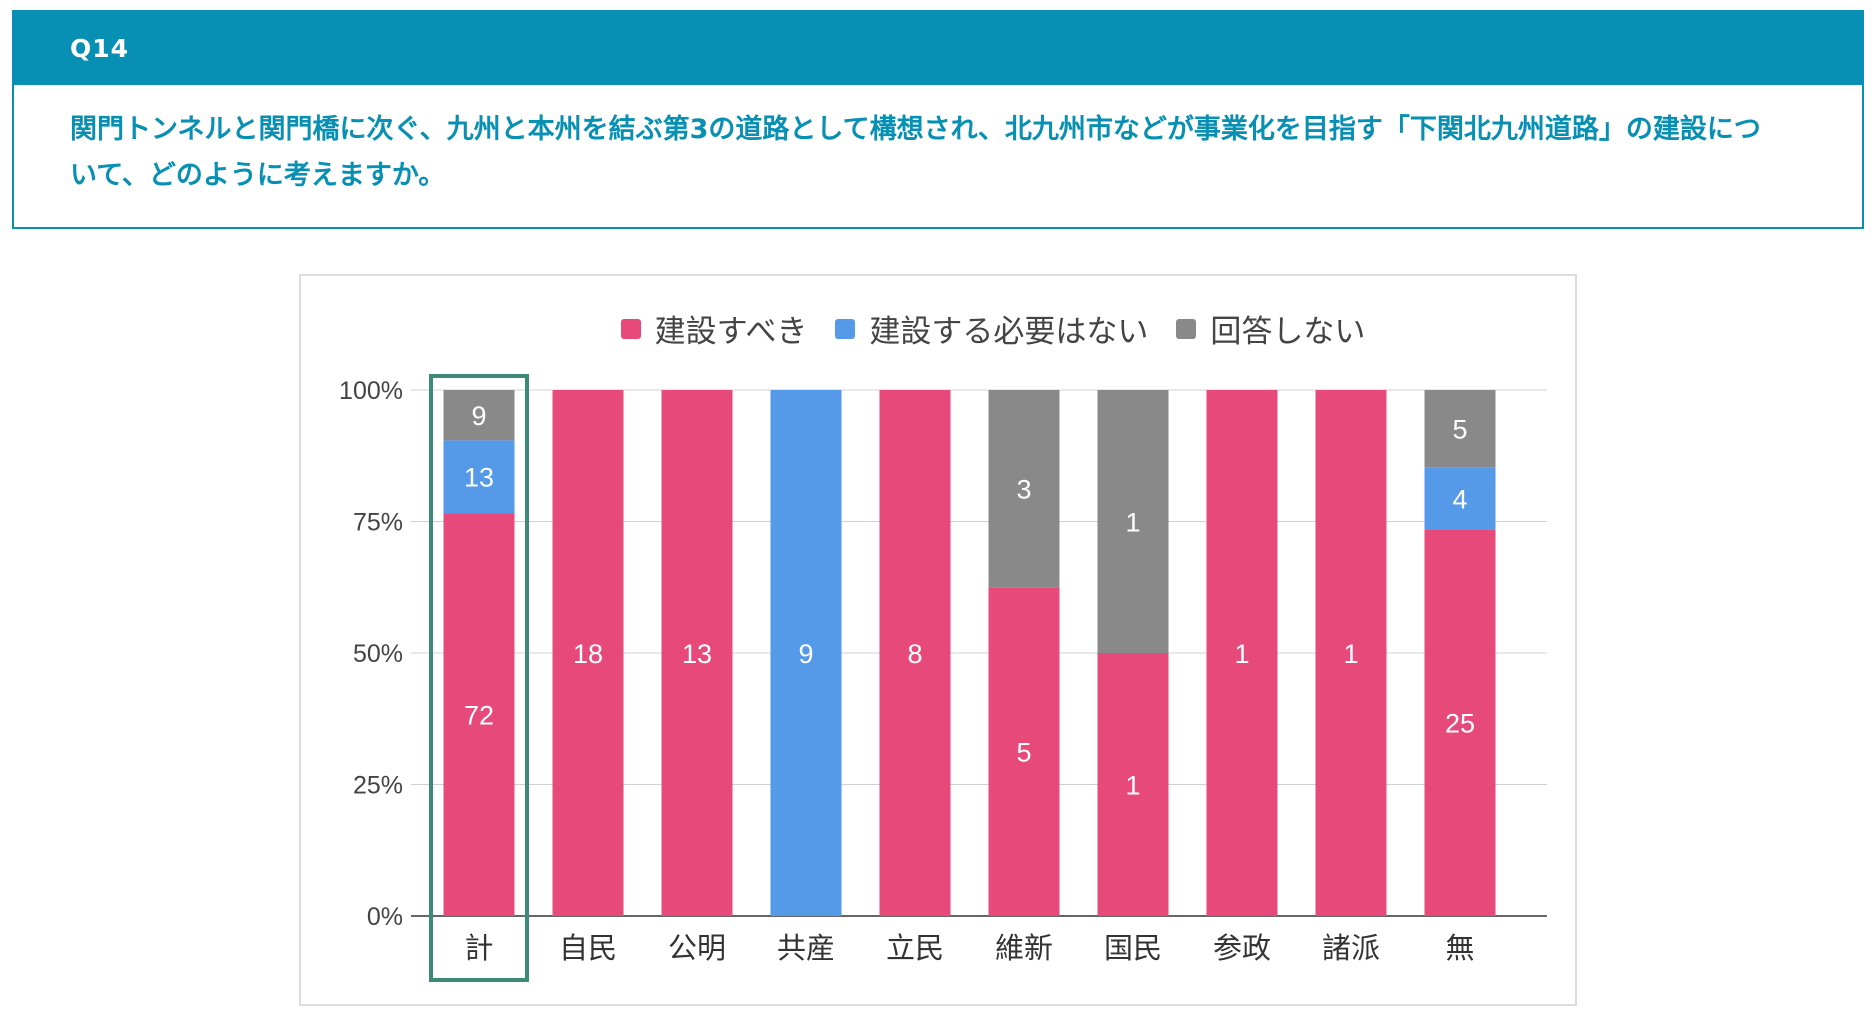  Describe the element at coordinates (1459, 948) in the screenshot. I see `x-tick-label: 無` at that location.